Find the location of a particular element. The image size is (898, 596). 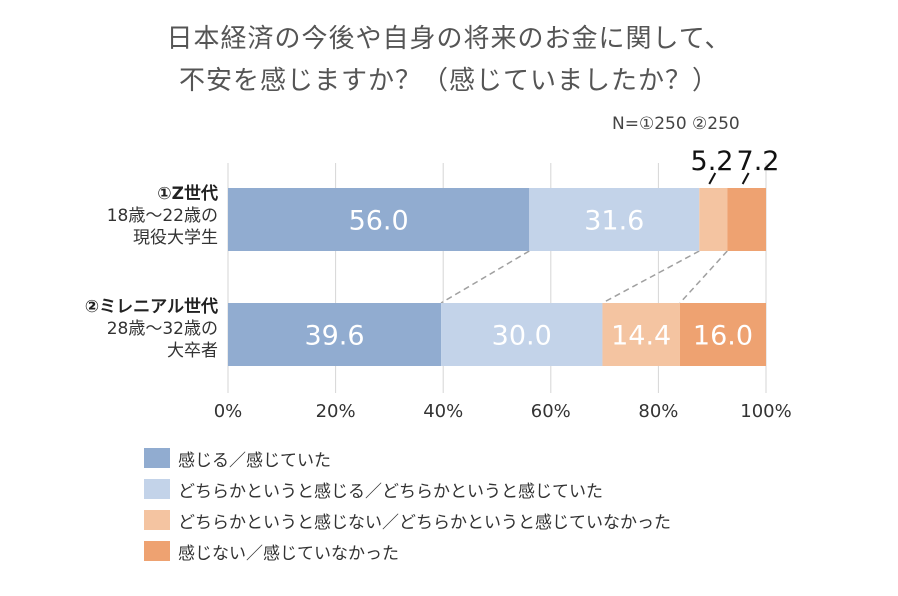

x-tick-label: 60% is located at coordinates (551, 411).